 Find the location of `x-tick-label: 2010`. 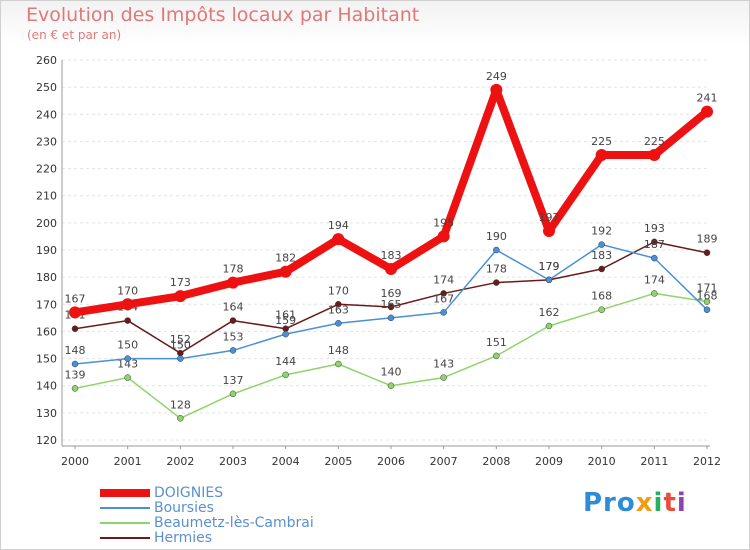

x-tick-label: 2010 is located at coordinates (602, 461).